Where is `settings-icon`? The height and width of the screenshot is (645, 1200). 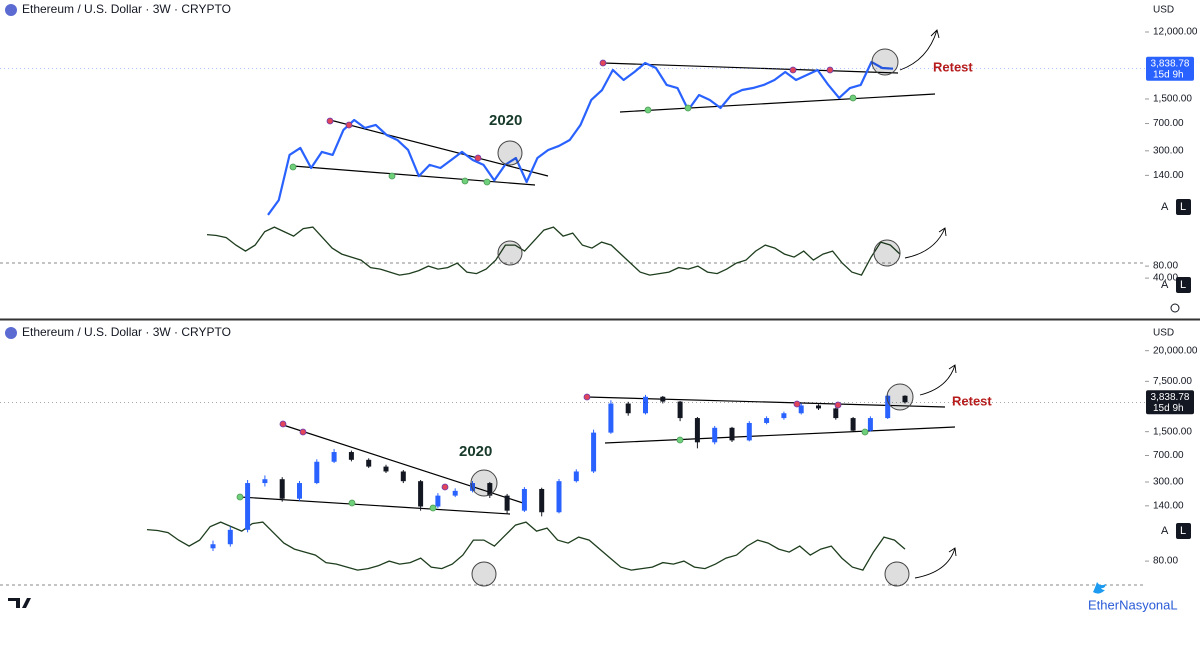 settings-icon is located at coordinates (1175, 308).